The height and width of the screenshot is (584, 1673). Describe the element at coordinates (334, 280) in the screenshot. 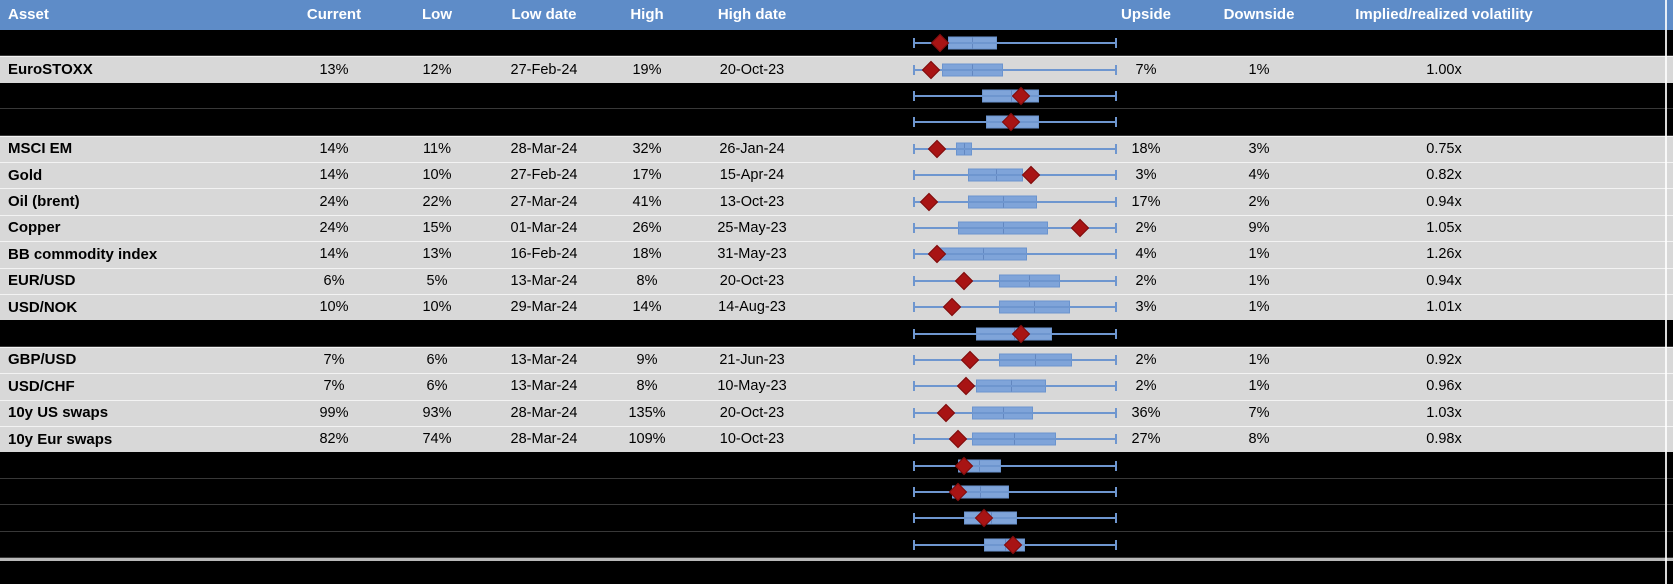

I see `cell-current: 6%` at that location.